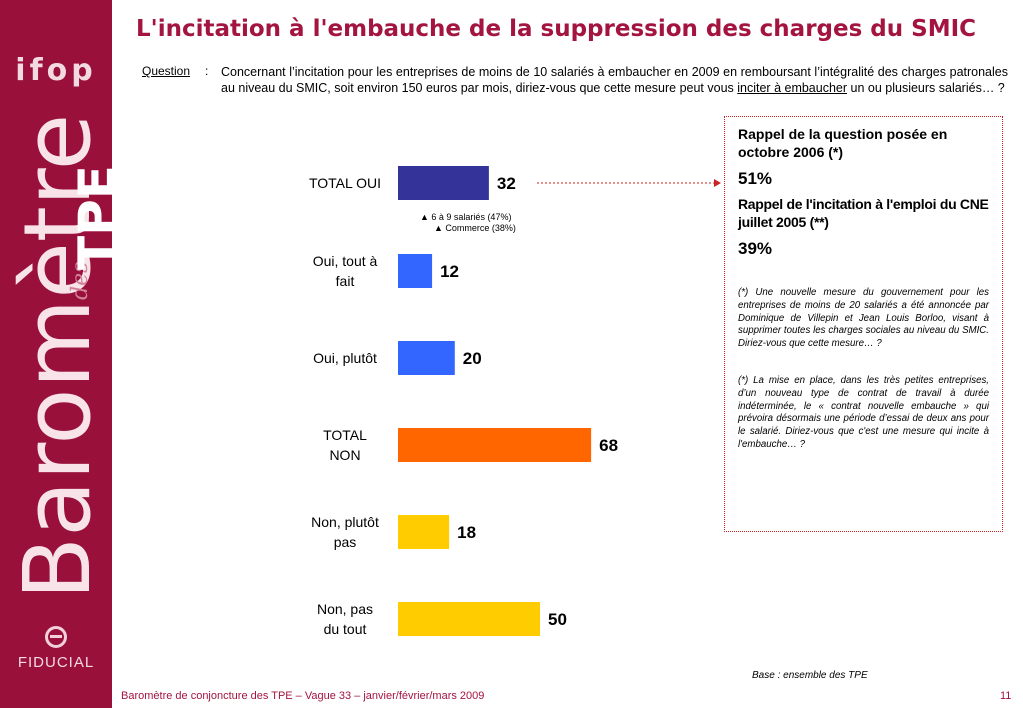 This screenshot has width=1023, height=708. Describe the element at coordinates (926, 88) in the screenshot. I see `question-text-part2: un ou plusieurs salariés… ?` at that location.